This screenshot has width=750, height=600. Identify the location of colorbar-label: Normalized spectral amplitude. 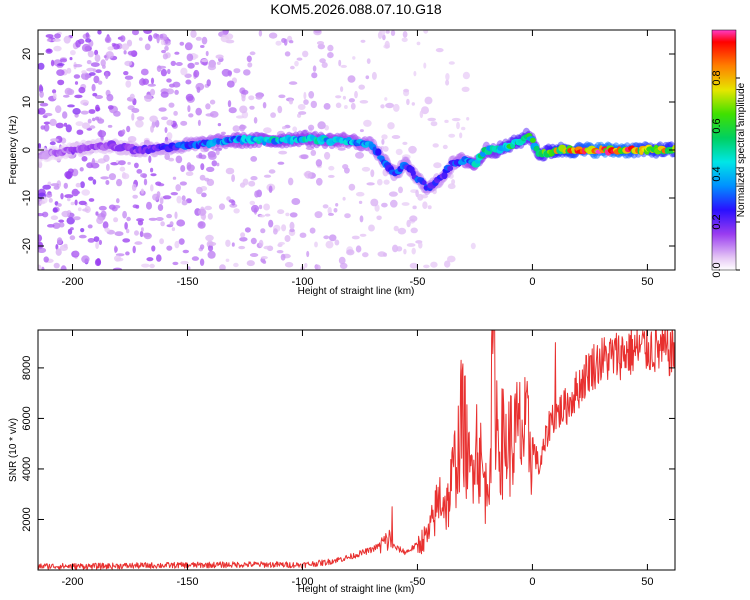
(741, 149).